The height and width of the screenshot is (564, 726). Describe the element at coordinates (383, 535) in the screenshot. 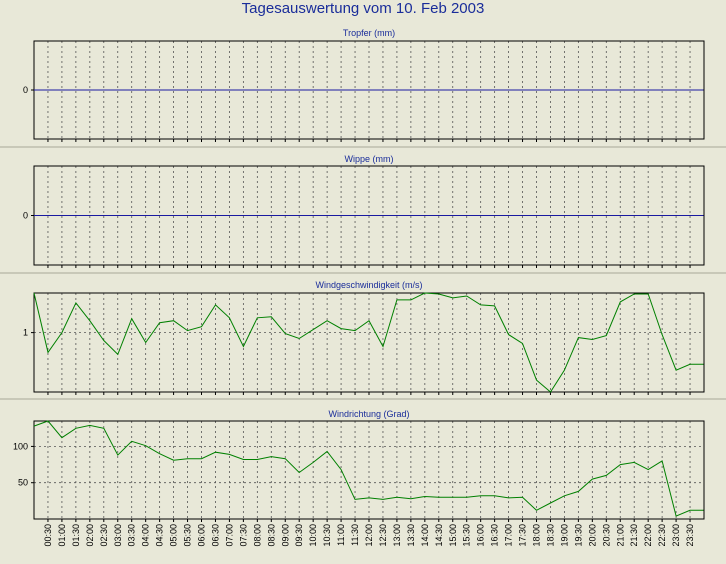

I see `x-tick-label: 12:30` at that location.